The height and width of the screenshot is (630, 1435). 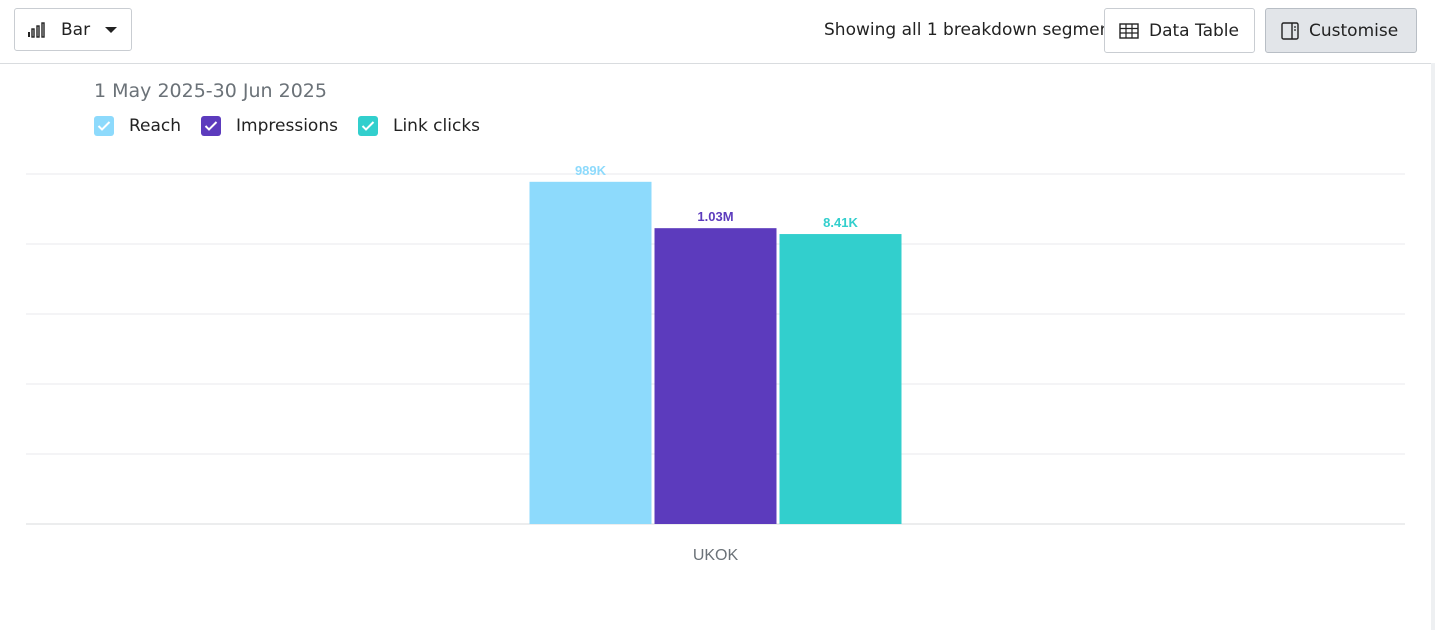 I want to click on legend-label: Reach, so click(x=155, y=126).